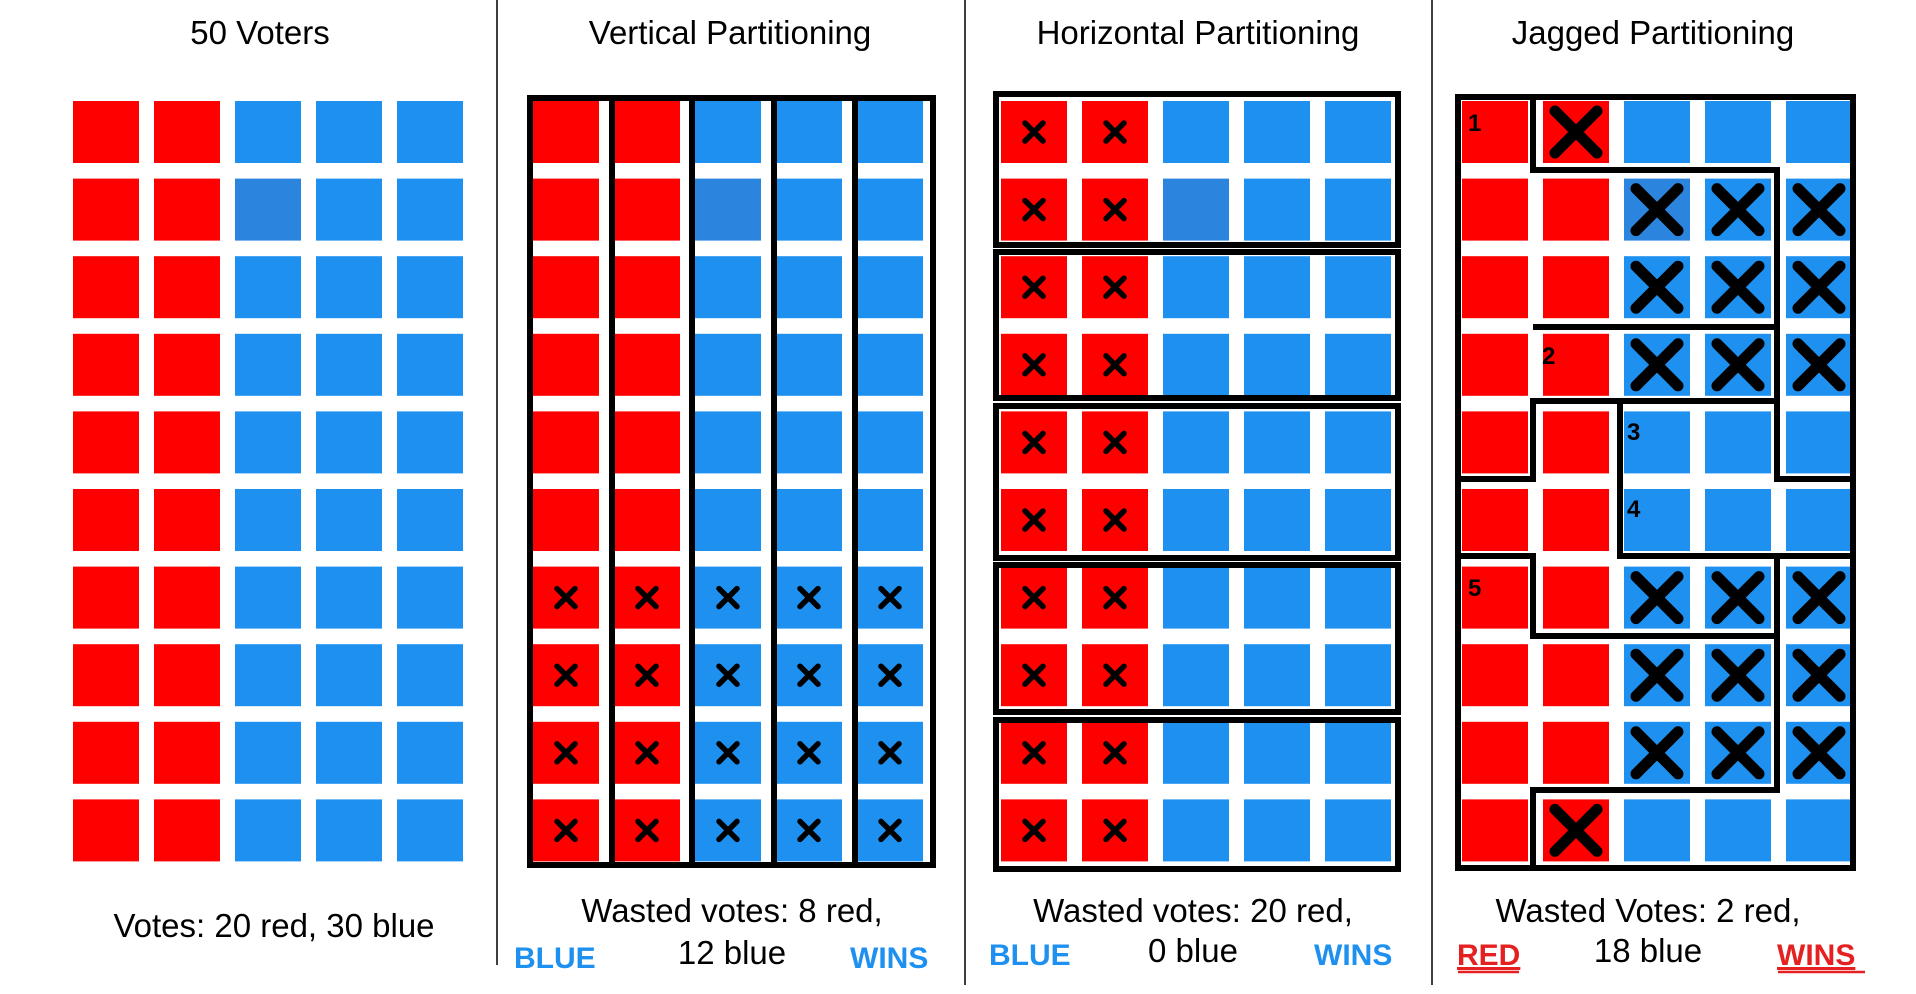  Describe the element at coordinates (1816, 955) in the screenshot. I see `wins-word-jagged: WINS` at that location.